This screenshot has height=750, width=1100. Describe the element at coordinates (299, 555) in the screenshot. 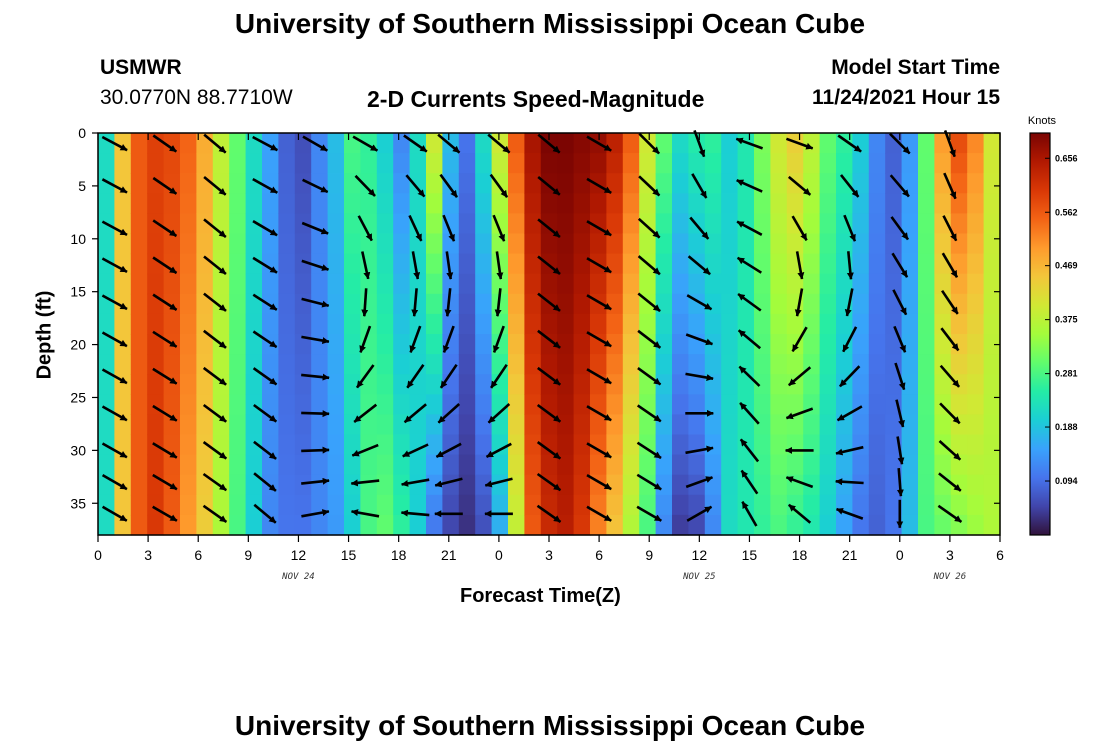

I see `x-tick-label: 12` at that location.